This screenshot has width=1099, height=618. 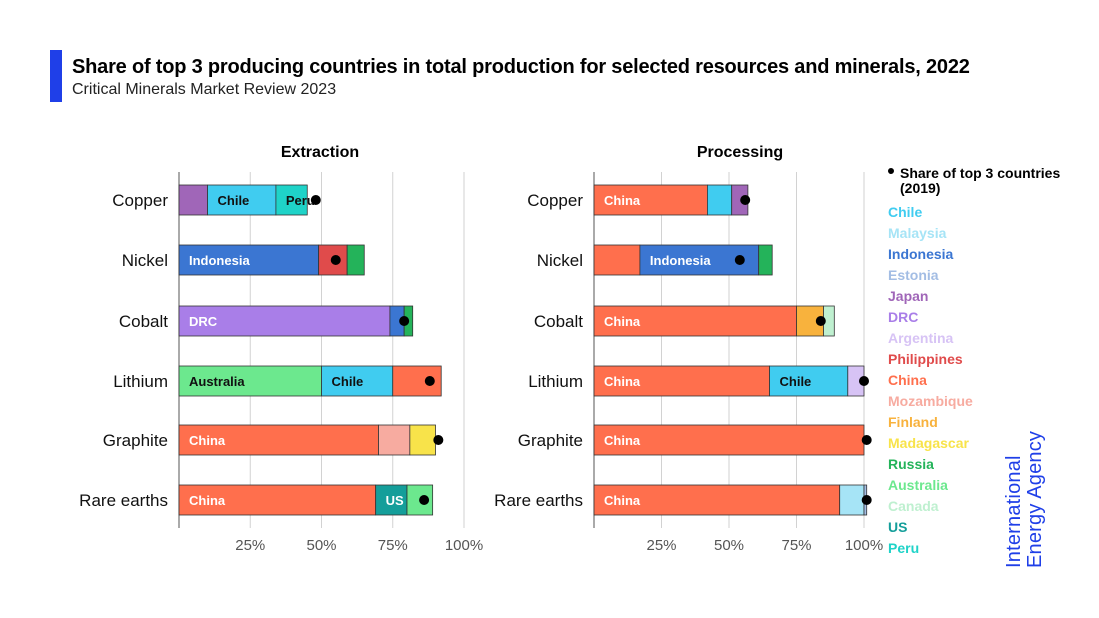 I want to click on extraction-bar-rare-earths-china, so click(x=277, y=500).